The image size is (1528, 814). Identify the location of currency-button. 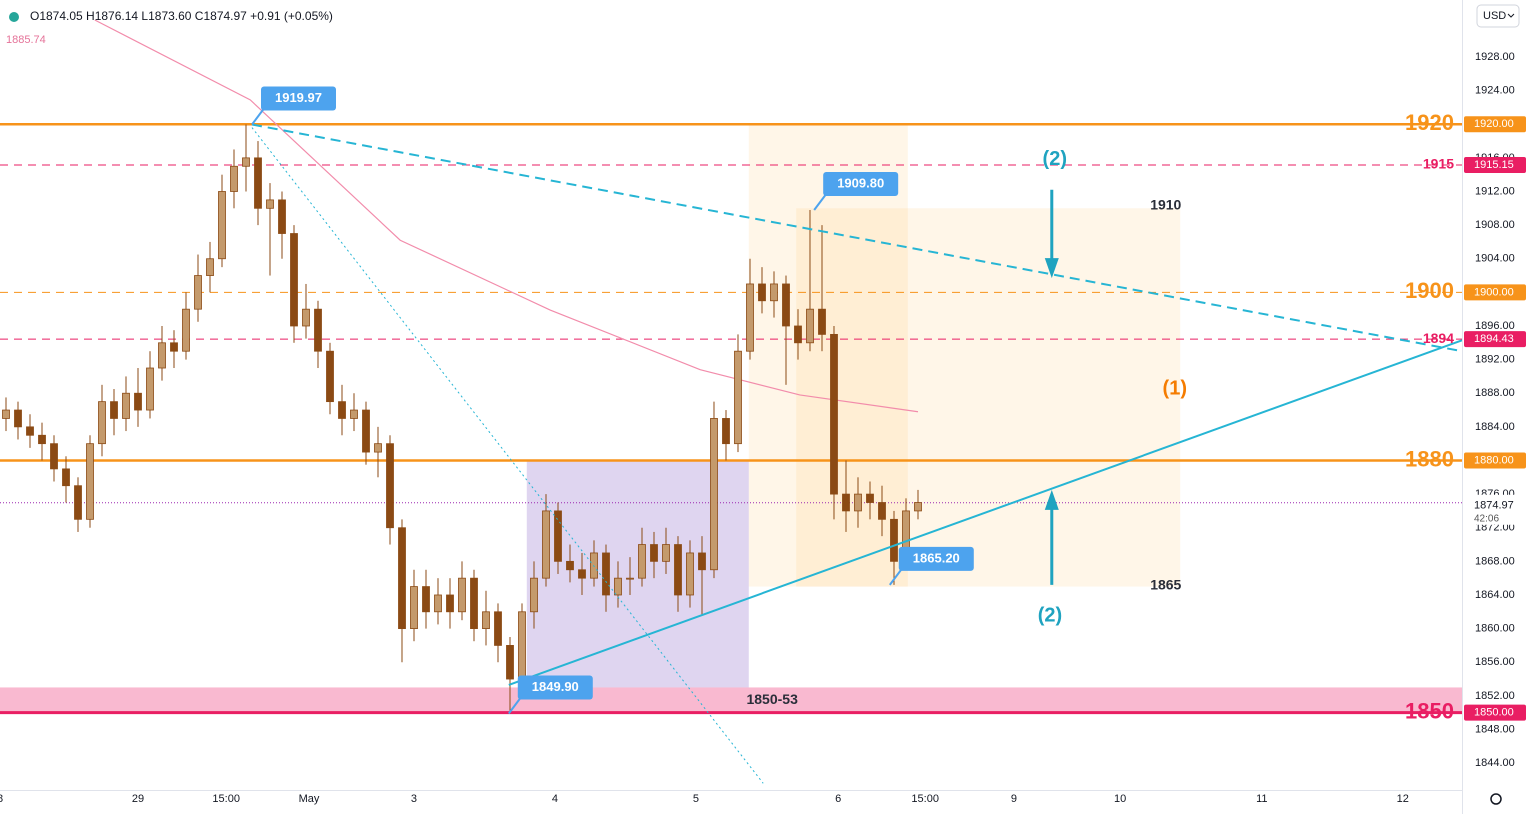
(1498, 16).